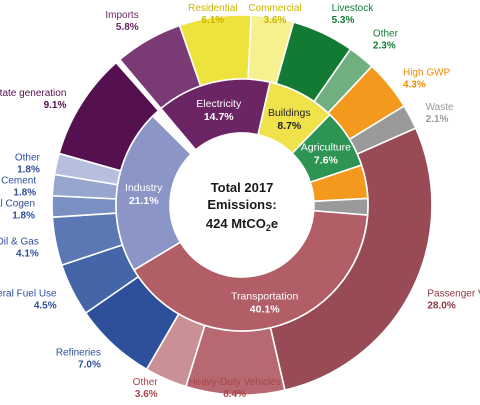 The image size is (480, 405). I want to click on outer-label-cement-14: Cement, so click(18, 180).